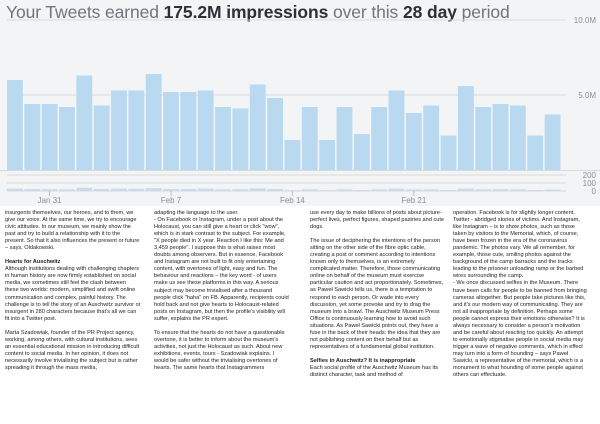  I want to click on headline-prefix: Your Tweets earned, so click(85, 12).